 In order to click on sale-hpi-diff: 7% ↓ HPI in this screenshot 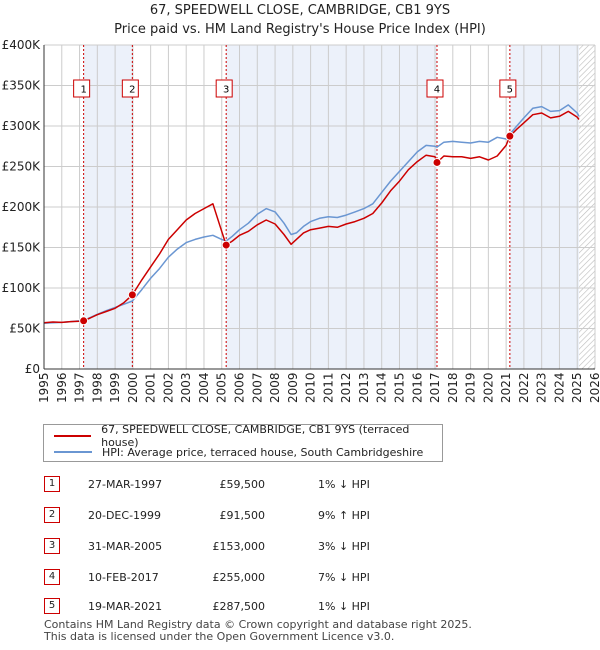, I will do `click(344, 577)`.